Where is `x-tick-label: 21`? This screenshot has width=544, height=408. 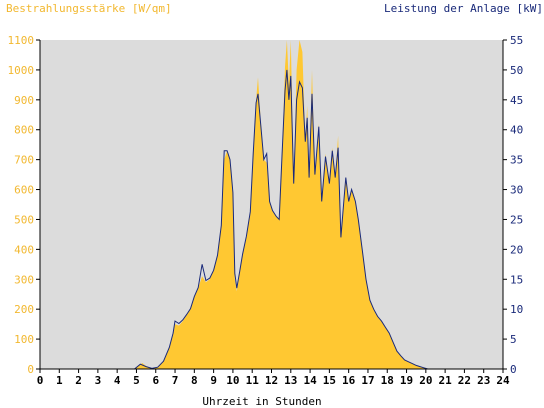
x-tick-label: 21 is located at coordinates (446, 380).